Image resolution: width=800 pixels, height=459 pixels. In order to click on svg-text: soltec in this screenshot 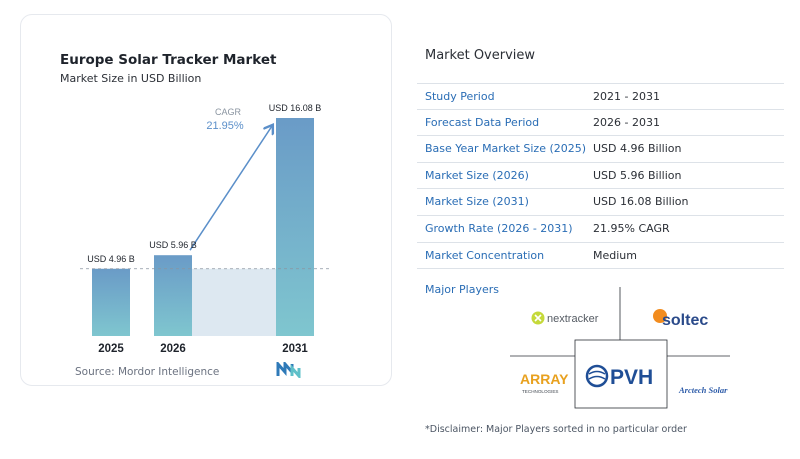, I will do `click(685, 320)`.